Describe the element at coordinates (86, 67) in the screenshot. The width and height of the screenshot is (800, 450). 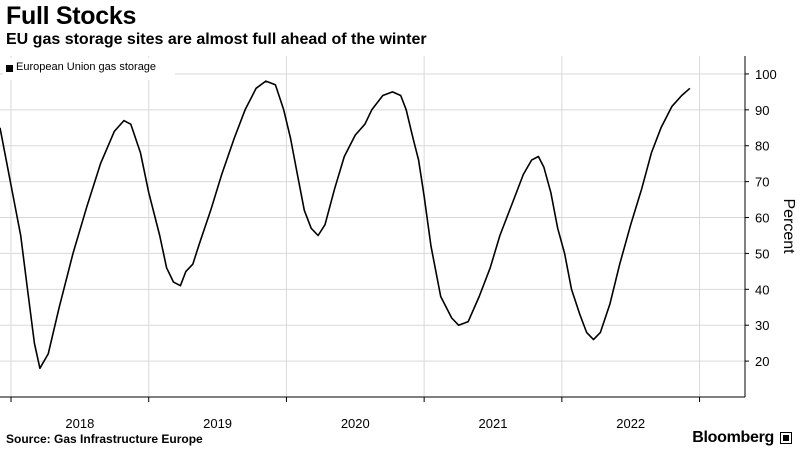
I see `legend-label: European Union gas storage` at that location.